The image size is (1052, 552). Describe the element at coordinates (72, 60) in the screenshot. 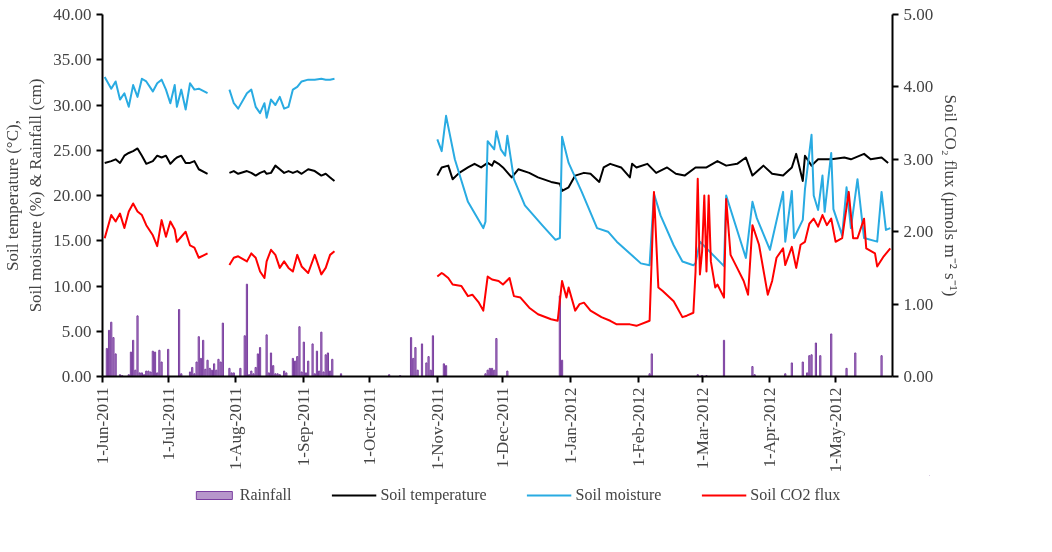

I see `y-tick-label: 35.00` at that location.